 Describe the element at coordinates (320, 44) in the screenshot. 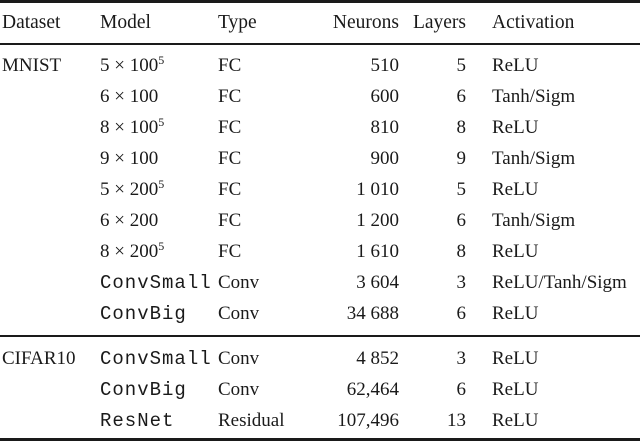

I see `header-rule` at that location.